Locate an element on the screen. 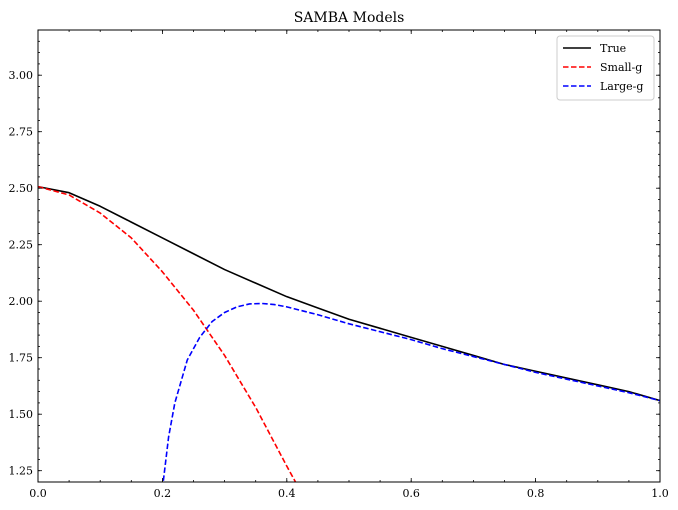 The image size is (678, 510). legend-label: Large-g is located at coordinates (621, 86).